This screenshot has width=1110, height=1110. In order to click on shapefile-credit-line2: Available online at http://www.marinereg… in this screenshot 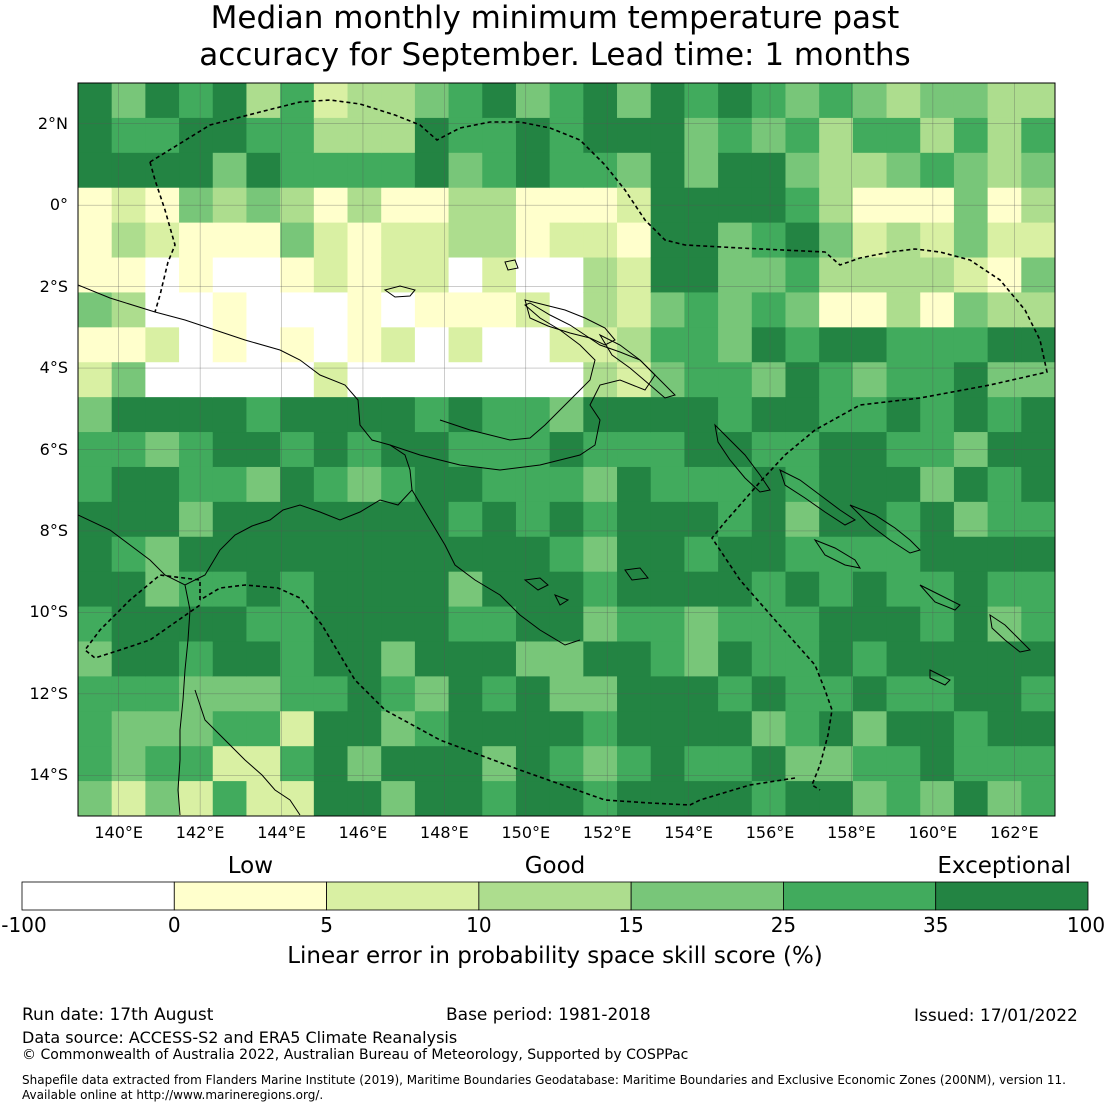, I will do `click(173, 1095)`.